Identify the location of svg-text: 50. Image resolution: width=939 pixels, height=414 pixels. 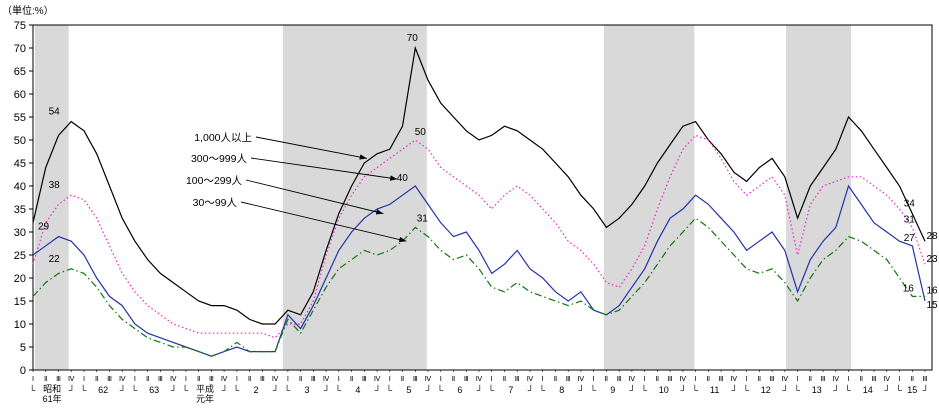
(20, 141).